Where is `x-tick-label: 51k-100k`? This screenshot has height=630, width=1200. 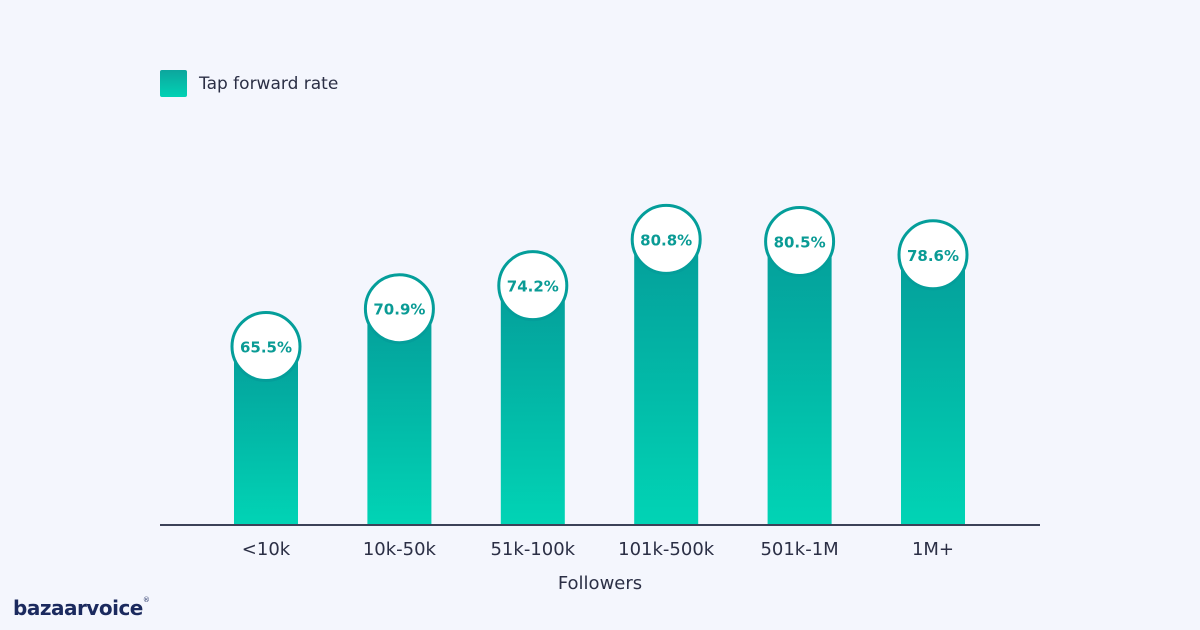
x-tick-label: 51k-100k is located at coordinates (532, 549).